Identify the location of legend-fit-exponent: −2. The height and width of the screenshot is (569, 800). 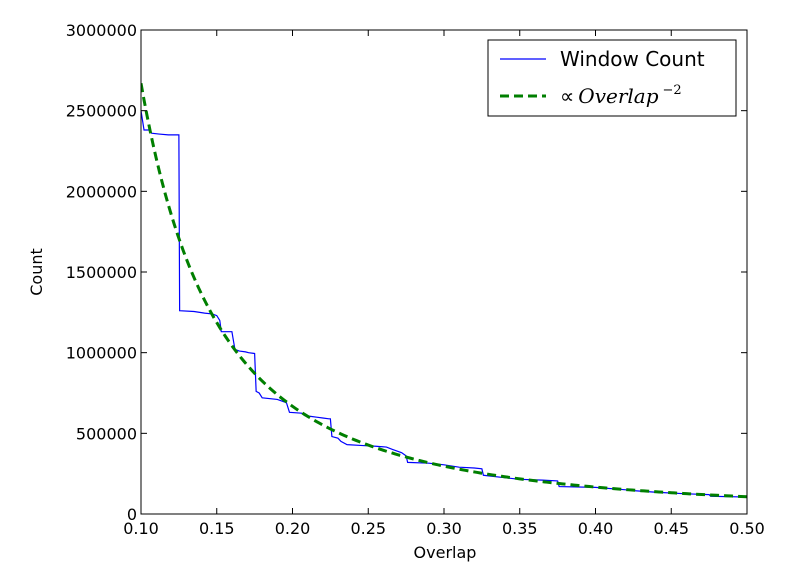
(672, 90).